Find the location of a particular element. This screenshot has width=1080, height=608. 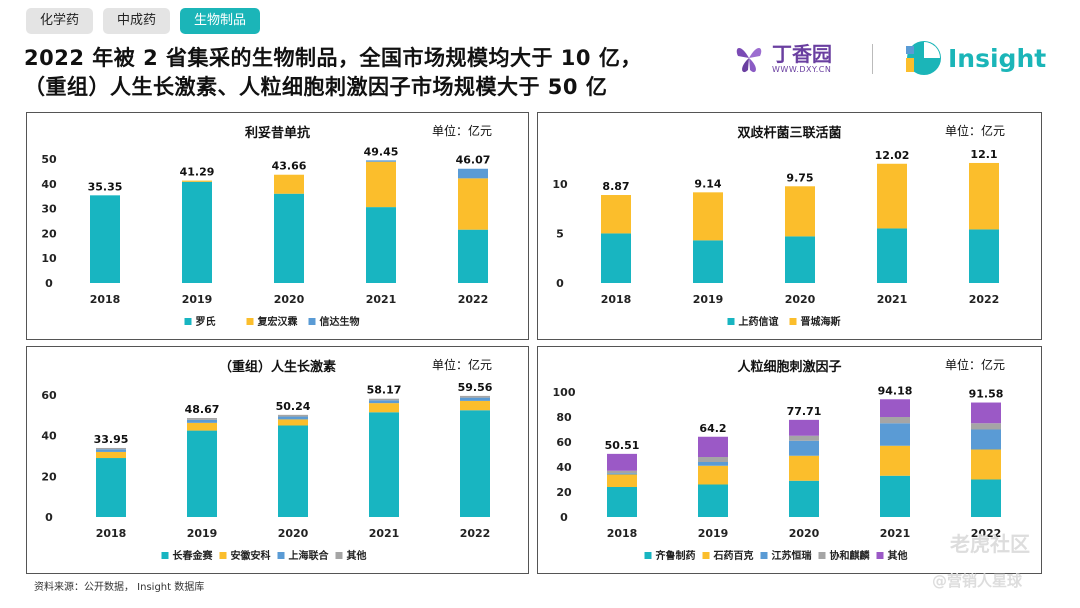

chart-title: 利妥昔单抗 is located at coordinates (277, 133).